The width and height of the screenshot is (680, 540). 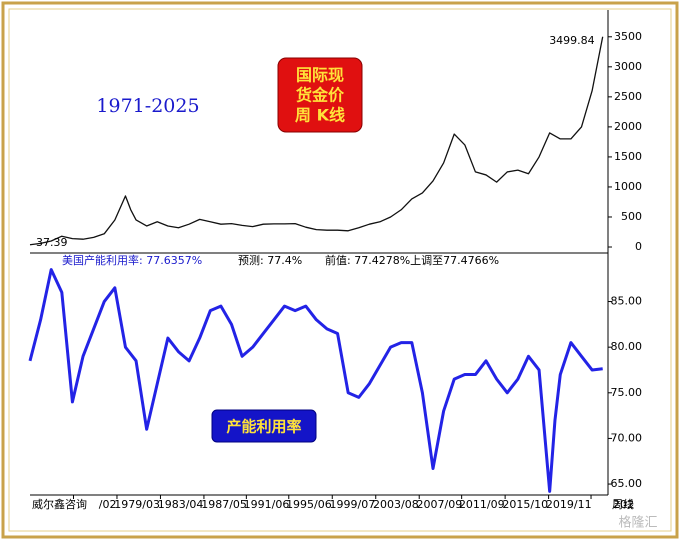 What do you see at coordinates (353, 504) in the screenshot?
I see `x-tick-label: 1999/07` at bounding box center [353, 504].